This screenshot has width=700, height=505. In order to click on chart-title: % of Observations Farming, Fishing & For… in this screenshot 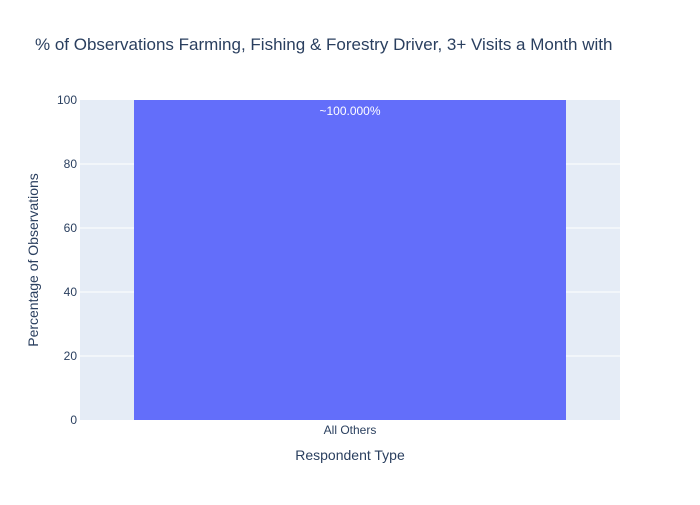, I will do `click(323, 44)`.